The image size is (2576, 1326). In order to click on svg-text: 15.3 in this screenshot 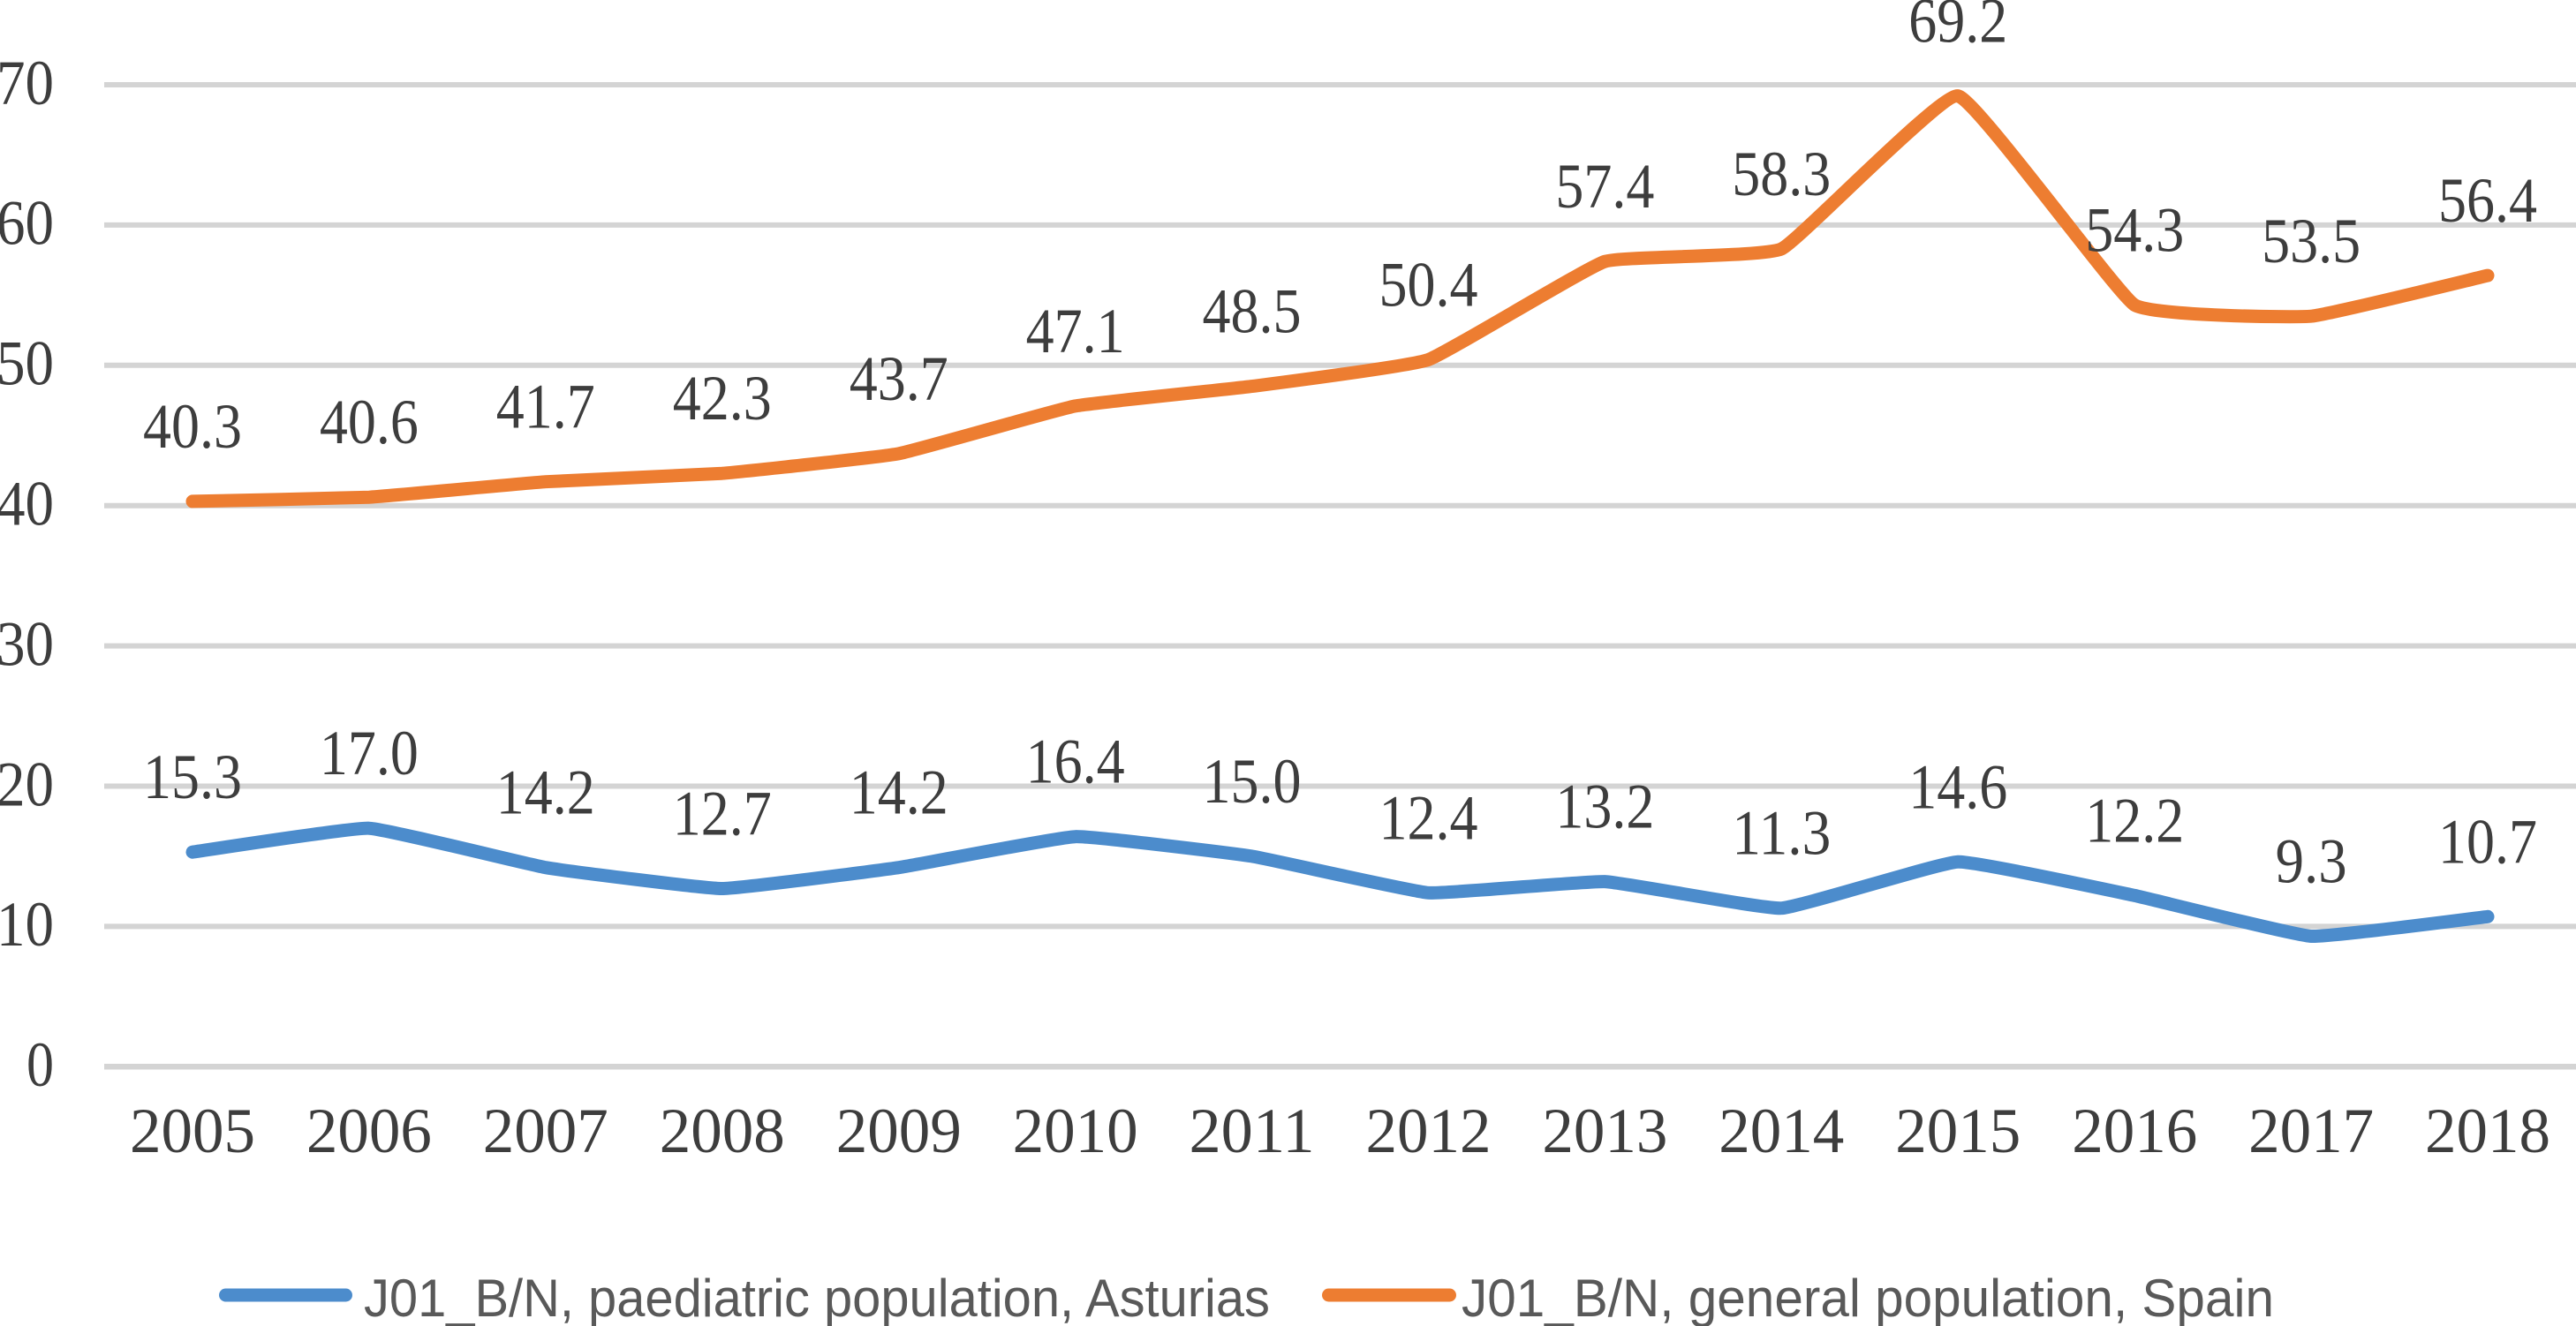, I will do `click(193, 777)`.